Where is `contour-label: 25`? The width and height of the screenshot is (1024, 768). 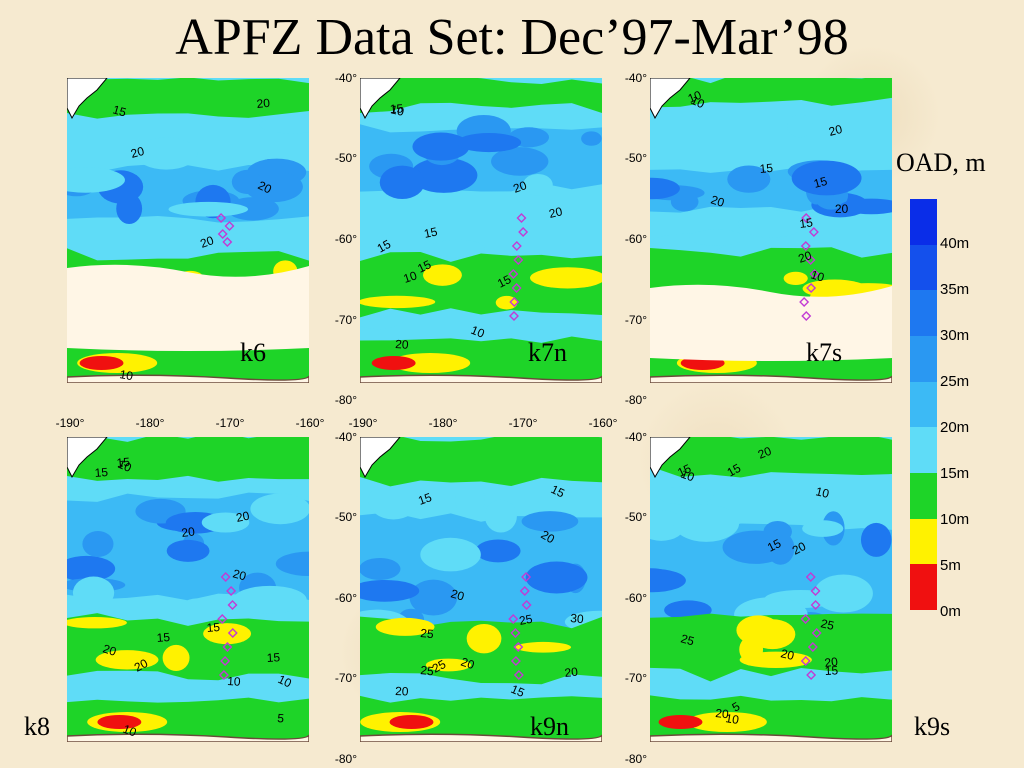
contour-label: 25 is located at coordinates (526, 620).